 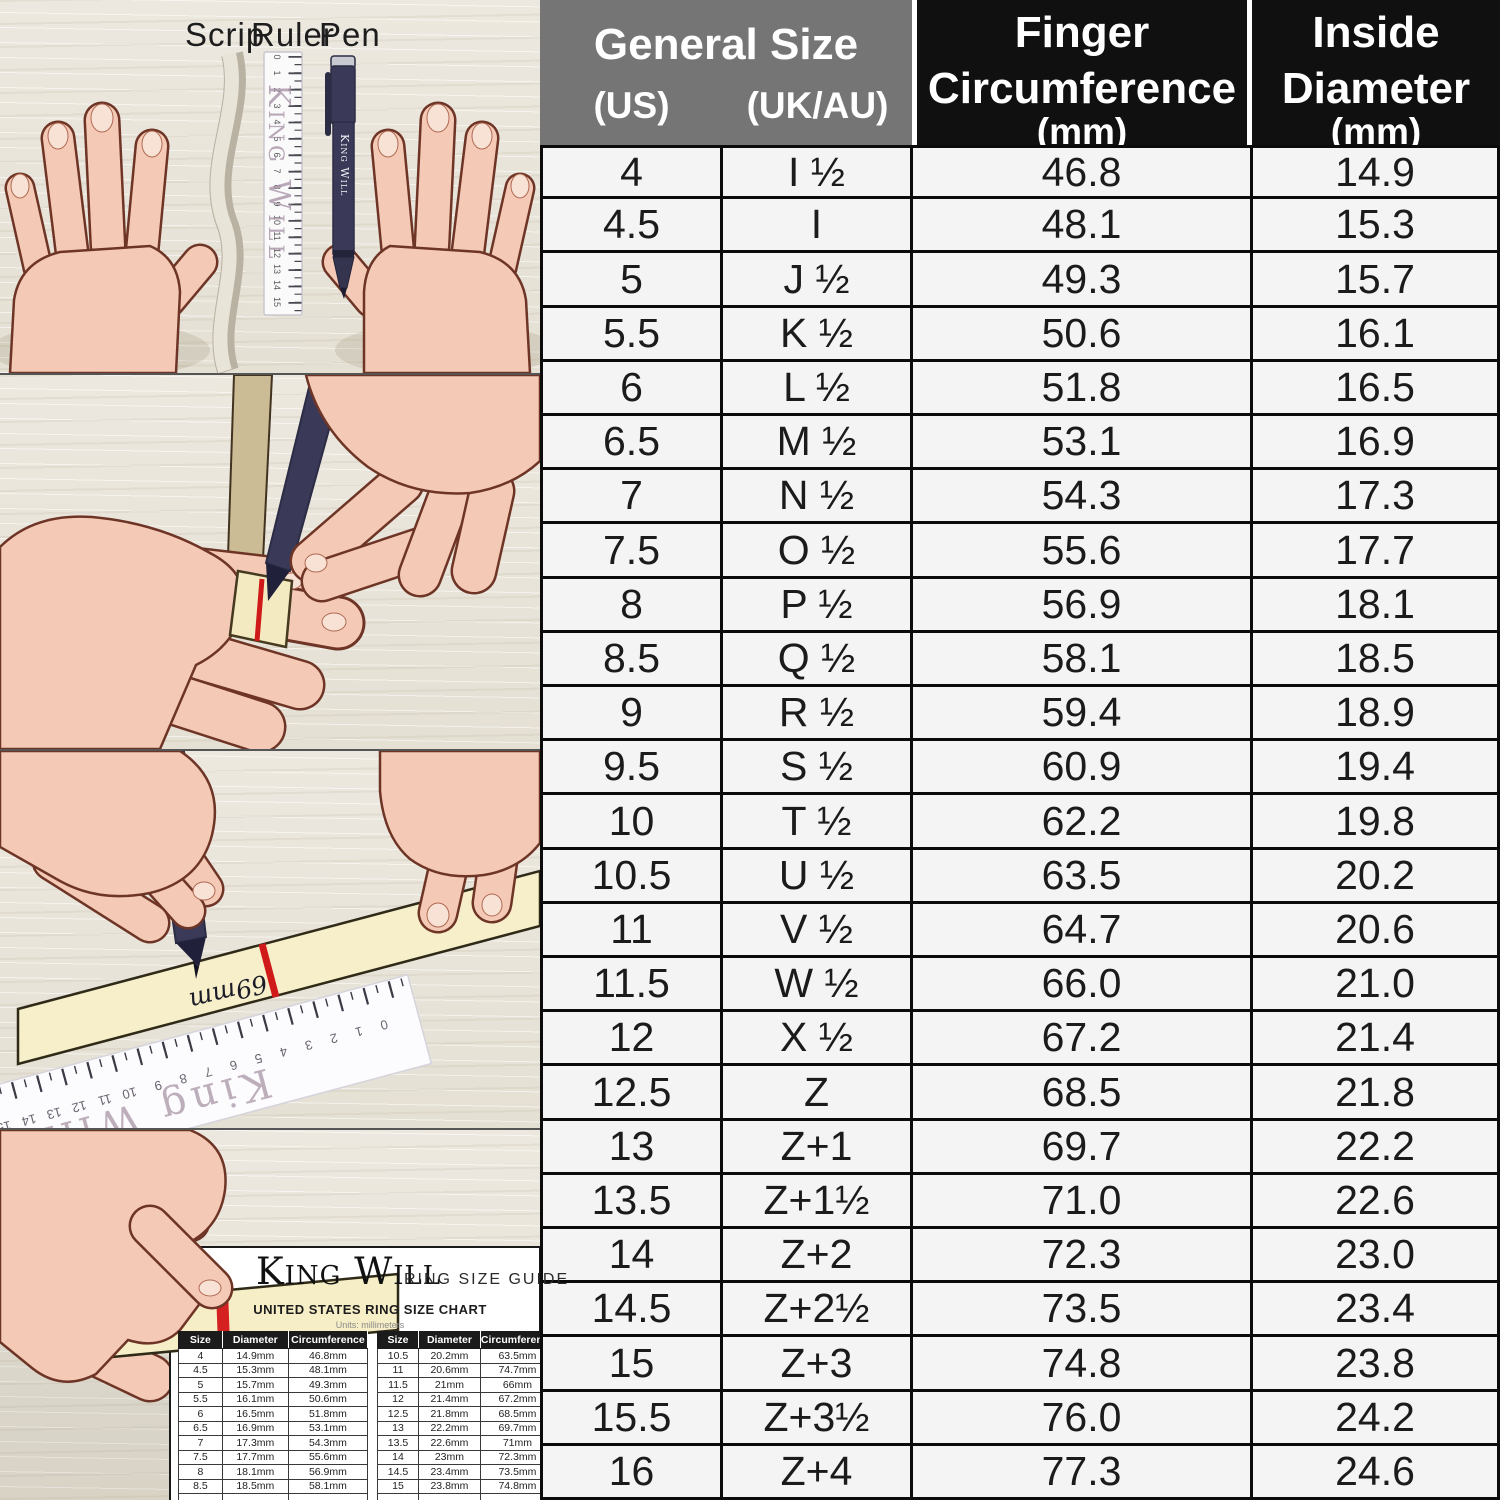 What do you see at coordinates (1083, 551) in the screenshot?
I see `table-cell: 55.6` at bounding box center [1083, 551].